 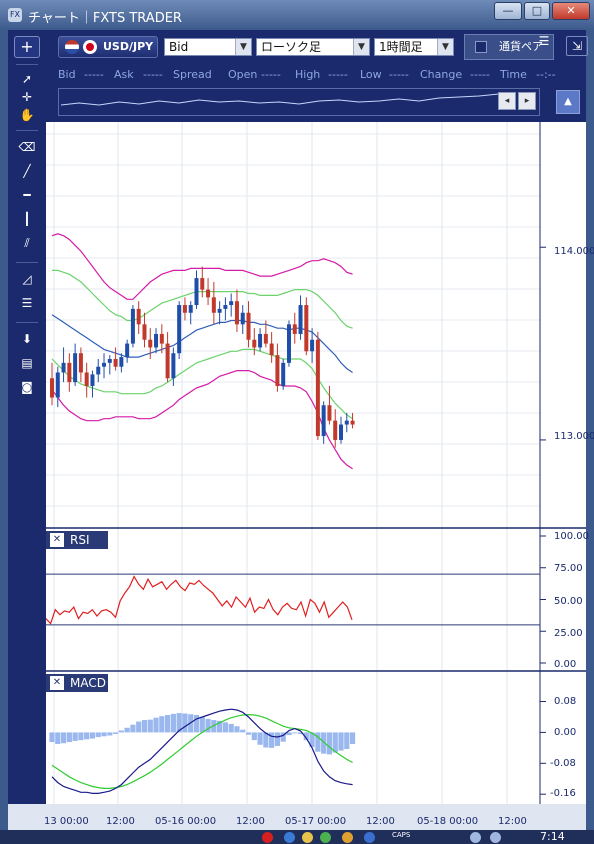 What do you see at coordinates (577, 46) in the screenshot?
I see `expand-window-button: ⇲` at bounding box center [577, 46].